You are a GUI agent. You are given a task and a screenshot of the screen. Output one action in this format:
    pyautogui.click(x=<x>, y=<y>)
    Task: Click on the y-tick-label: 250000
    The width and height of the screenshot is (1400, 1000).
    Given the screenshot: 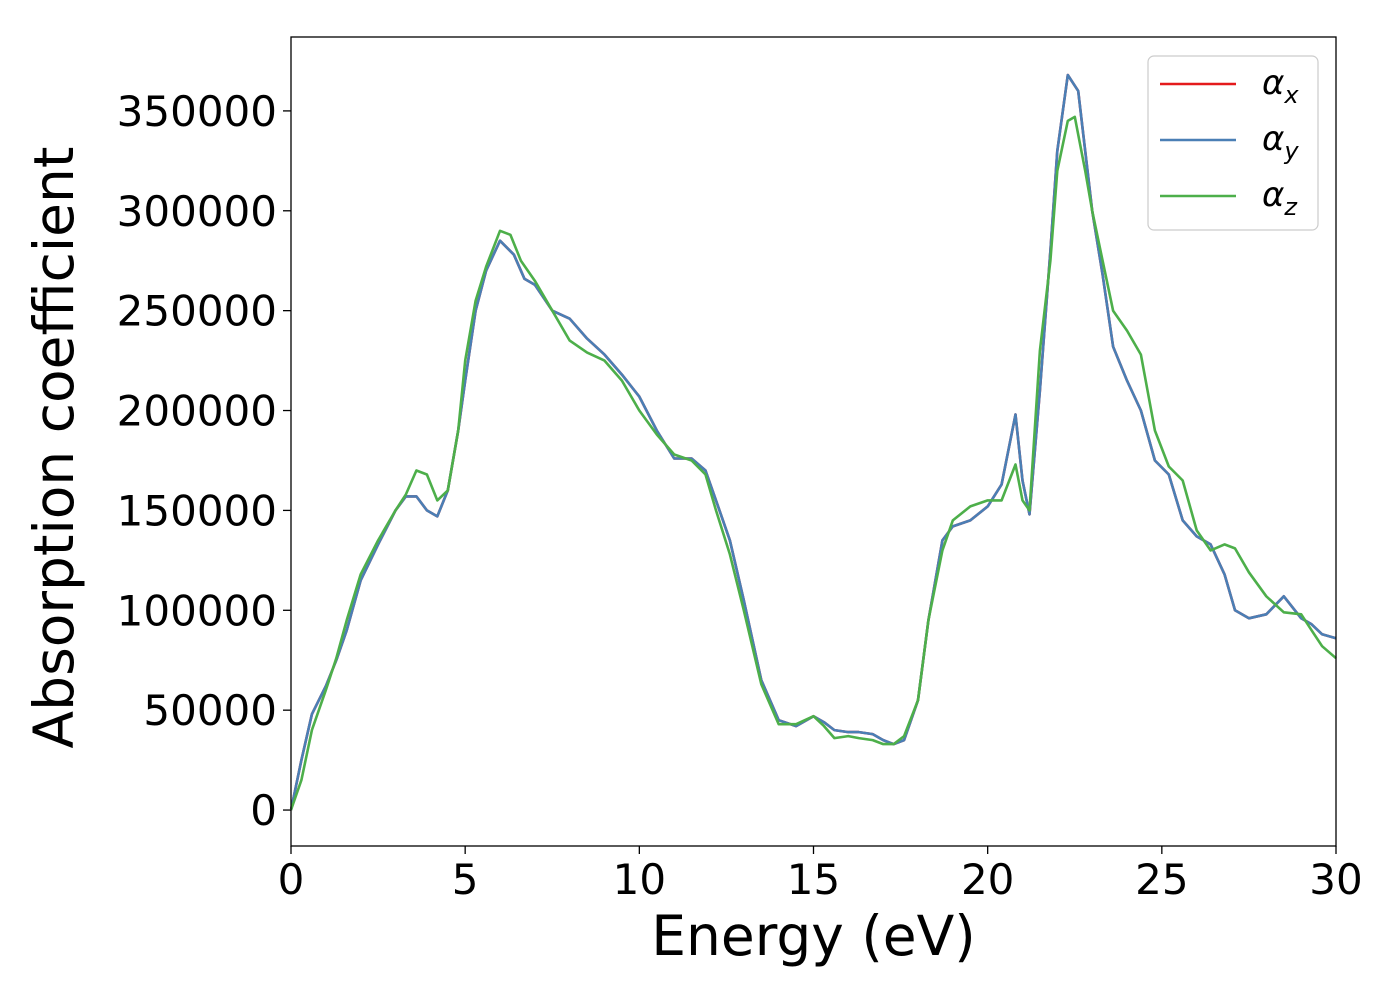 What is the action you would take?
    pyautogui.click(x=197, y=311)
    